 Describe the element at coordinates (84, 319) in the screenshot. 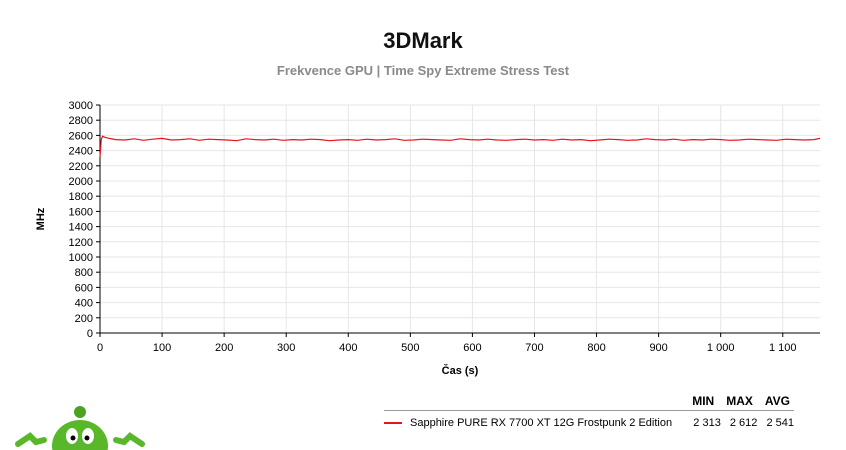

I see `y-tick-label: 200` at that location.